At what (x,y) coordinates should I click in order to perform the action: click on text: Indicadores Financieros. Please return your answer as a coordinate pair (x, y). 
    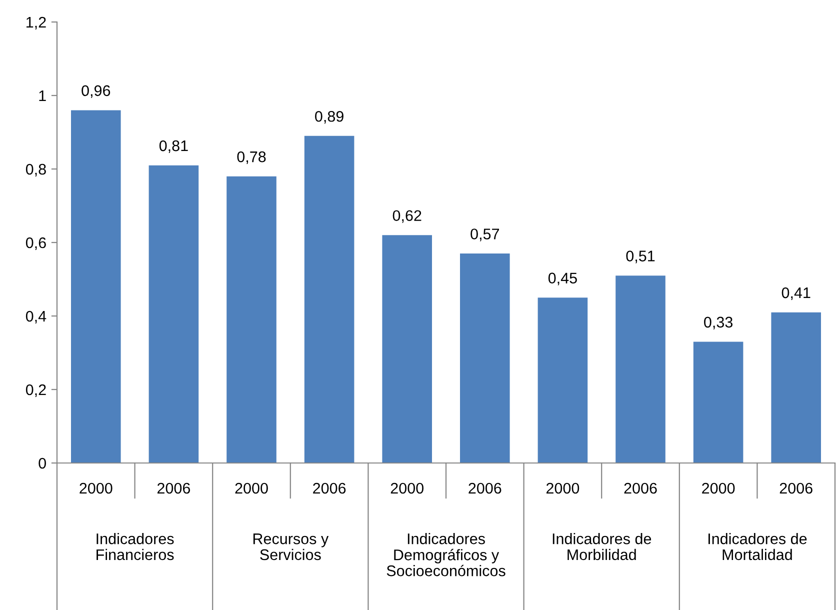
    Looking at the image, I should click on (135, 546).